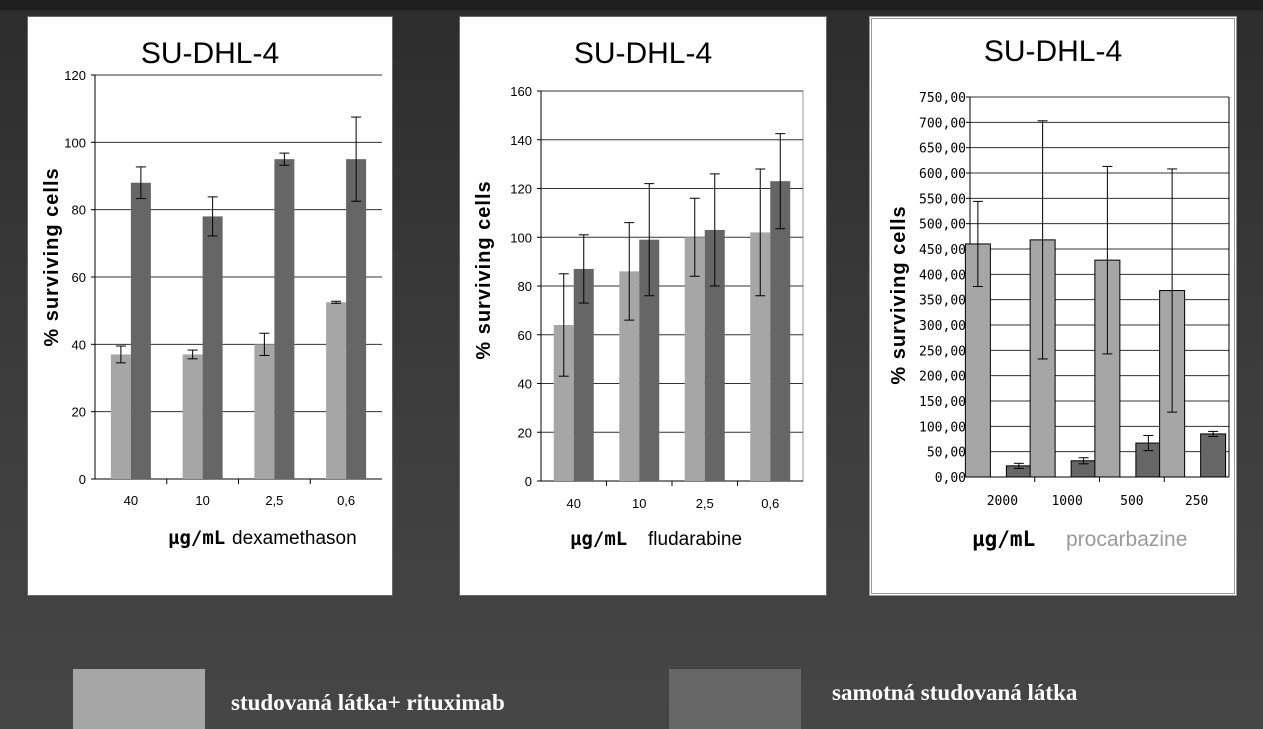  I want to click on y-tick-label: 140, so click(521, 140).